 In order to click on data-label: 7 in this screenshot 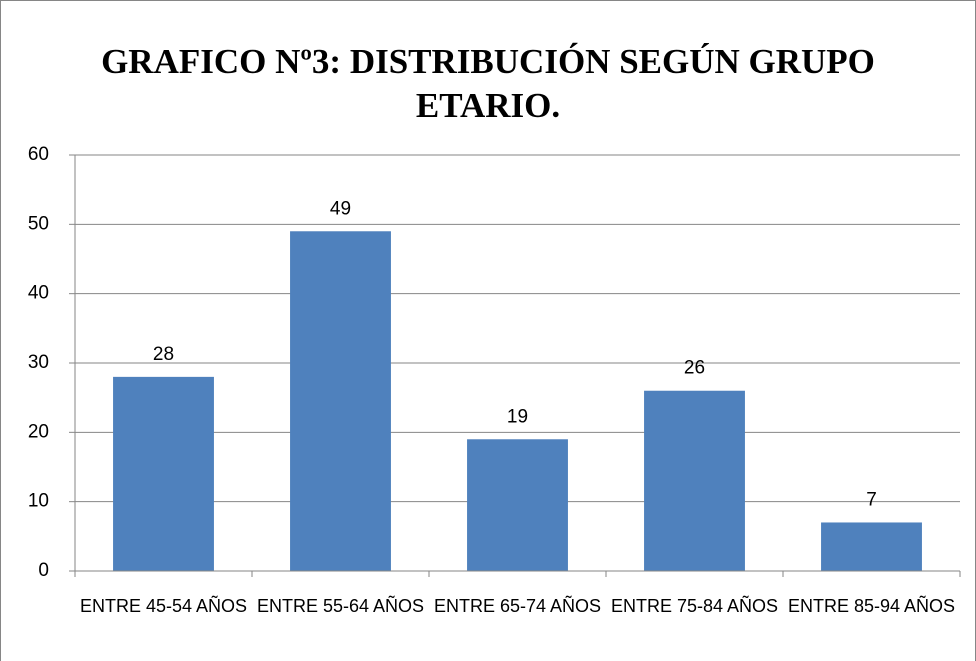, I will do `click(871, 499)`.